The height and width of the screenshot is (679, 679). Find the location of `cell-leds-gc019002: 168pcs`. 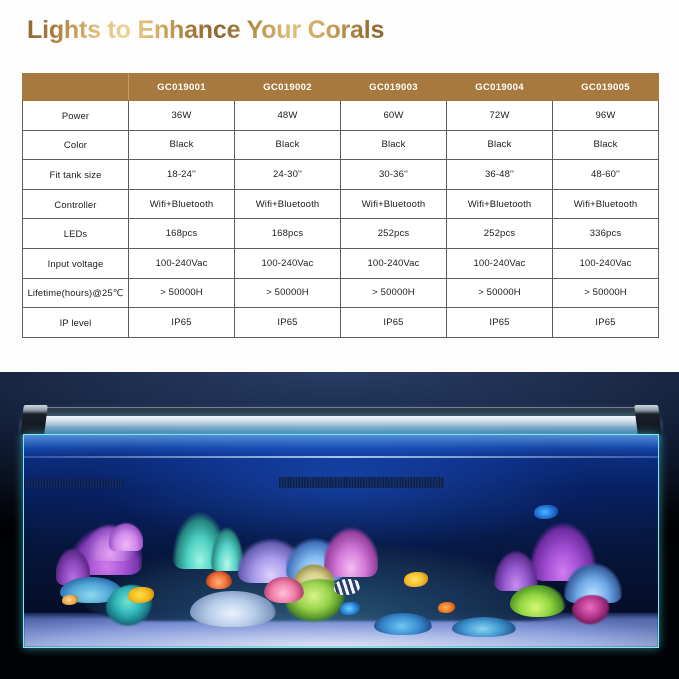

cell-leds-gc019002: 168pcs is located at coordinates (287, 233).